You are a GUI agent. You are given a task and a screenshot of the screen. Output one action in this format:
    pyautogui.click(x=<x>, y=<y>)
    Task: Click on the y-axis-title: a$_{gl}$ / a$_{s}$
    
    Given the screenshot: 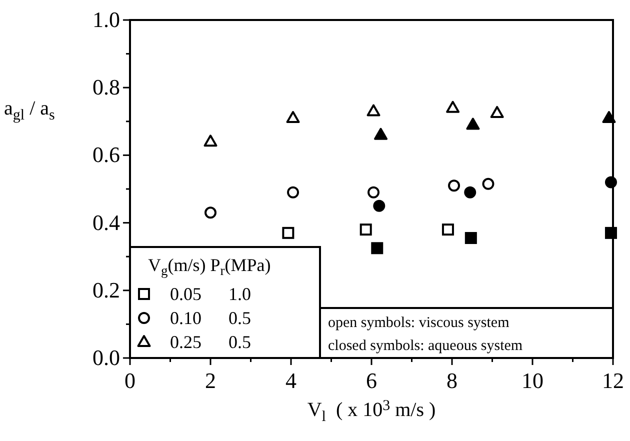 What is the action you would take?
    pyautogui.click(x=29, y=111)
    